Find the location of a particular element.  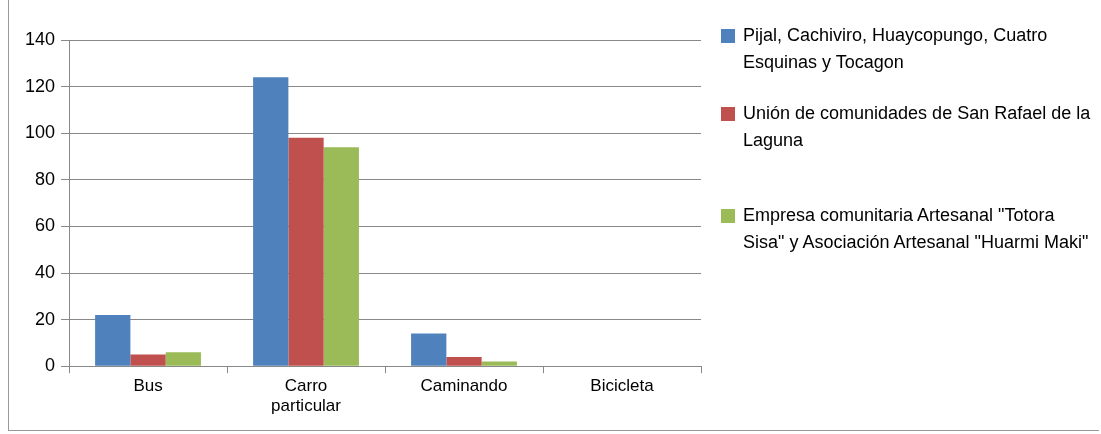

y-tick-label: 100 is located at coordinates (40, 132).